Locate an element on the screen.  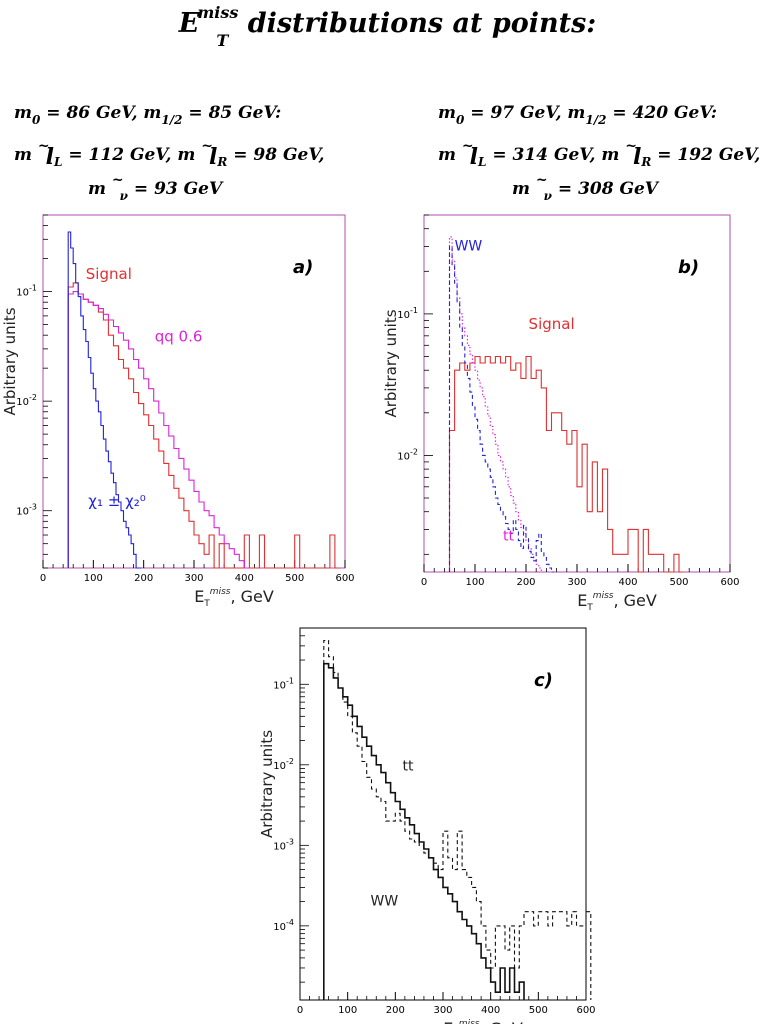
params-b-line1: m0 = 97 GeV, m1/2 = 420 GeV: is located at coordinates (578, 115).